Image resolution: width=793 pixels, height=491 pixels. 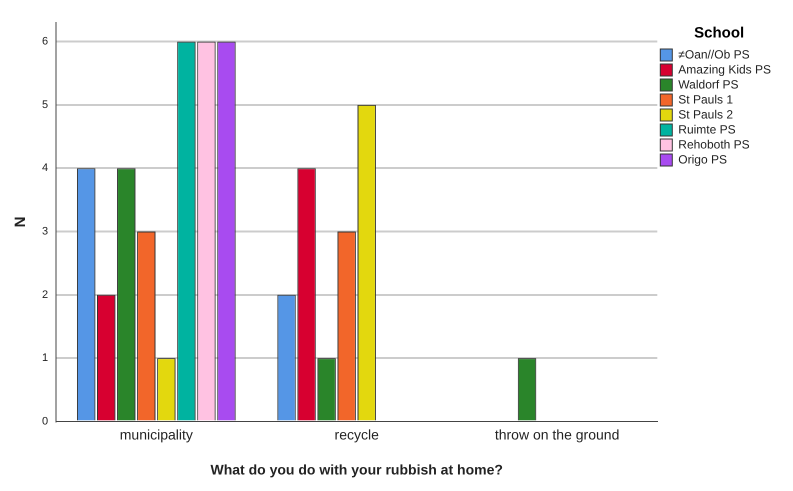 I want to click on legend-label: Rehoboth PS, so click(x=714, y=144).